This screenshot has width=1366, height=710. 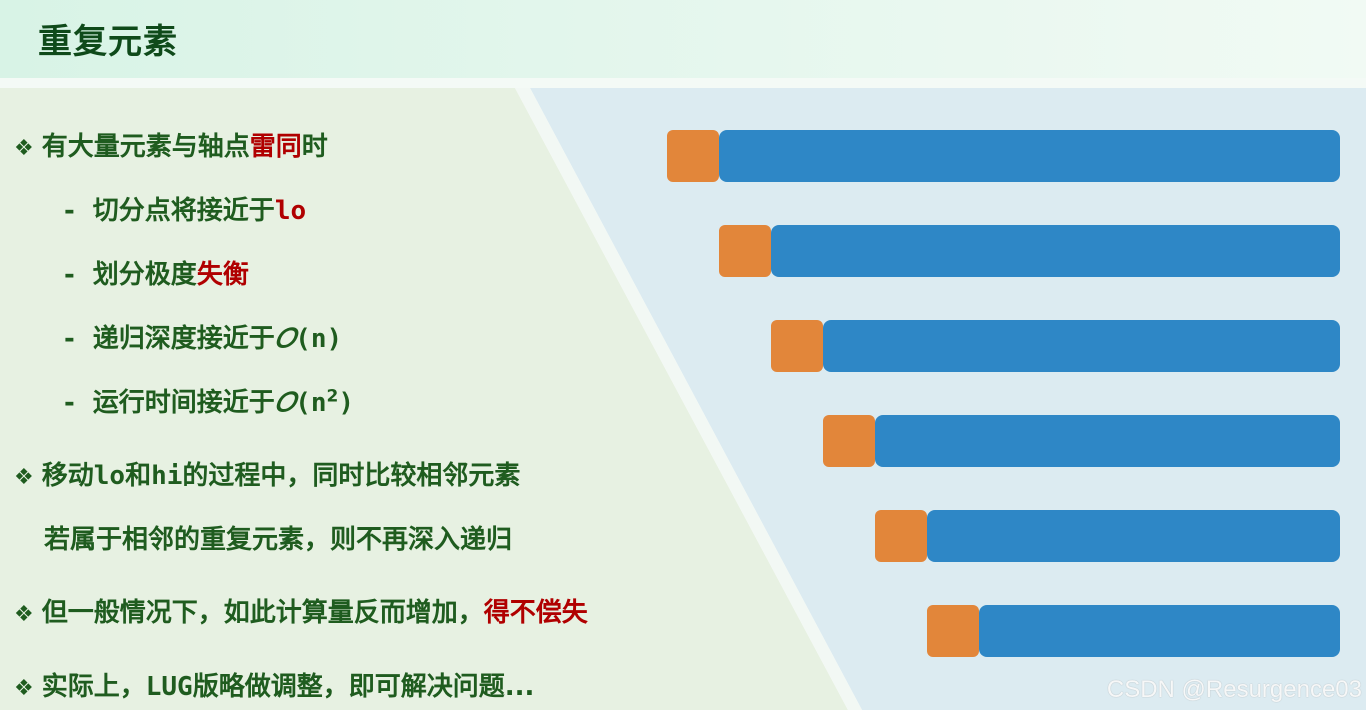 What do you see at coordinates (156, 275) in the screenshot?
I see `sub-bullet-2: - 划分极度失衡` at bounding box center [156, 275].